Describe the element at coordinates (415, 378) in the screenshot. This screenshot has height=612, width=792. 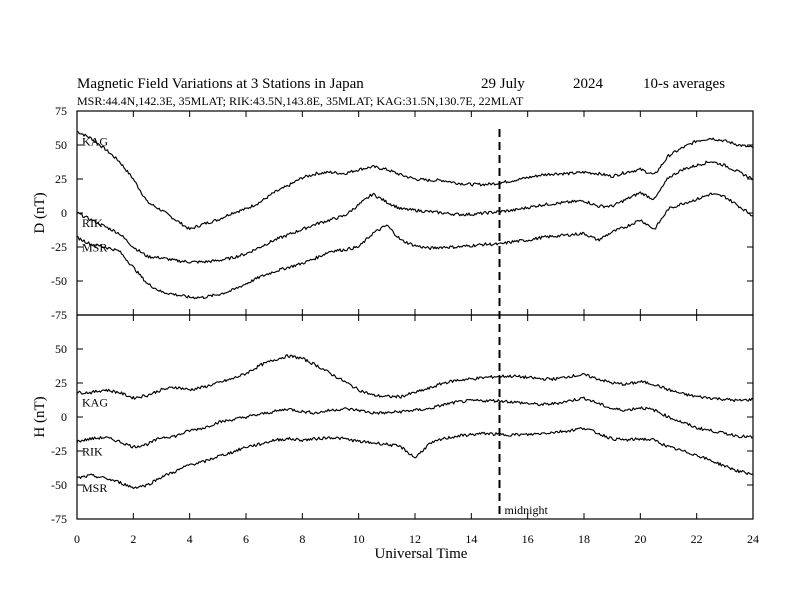
I see `trace-h-kag` at that location.